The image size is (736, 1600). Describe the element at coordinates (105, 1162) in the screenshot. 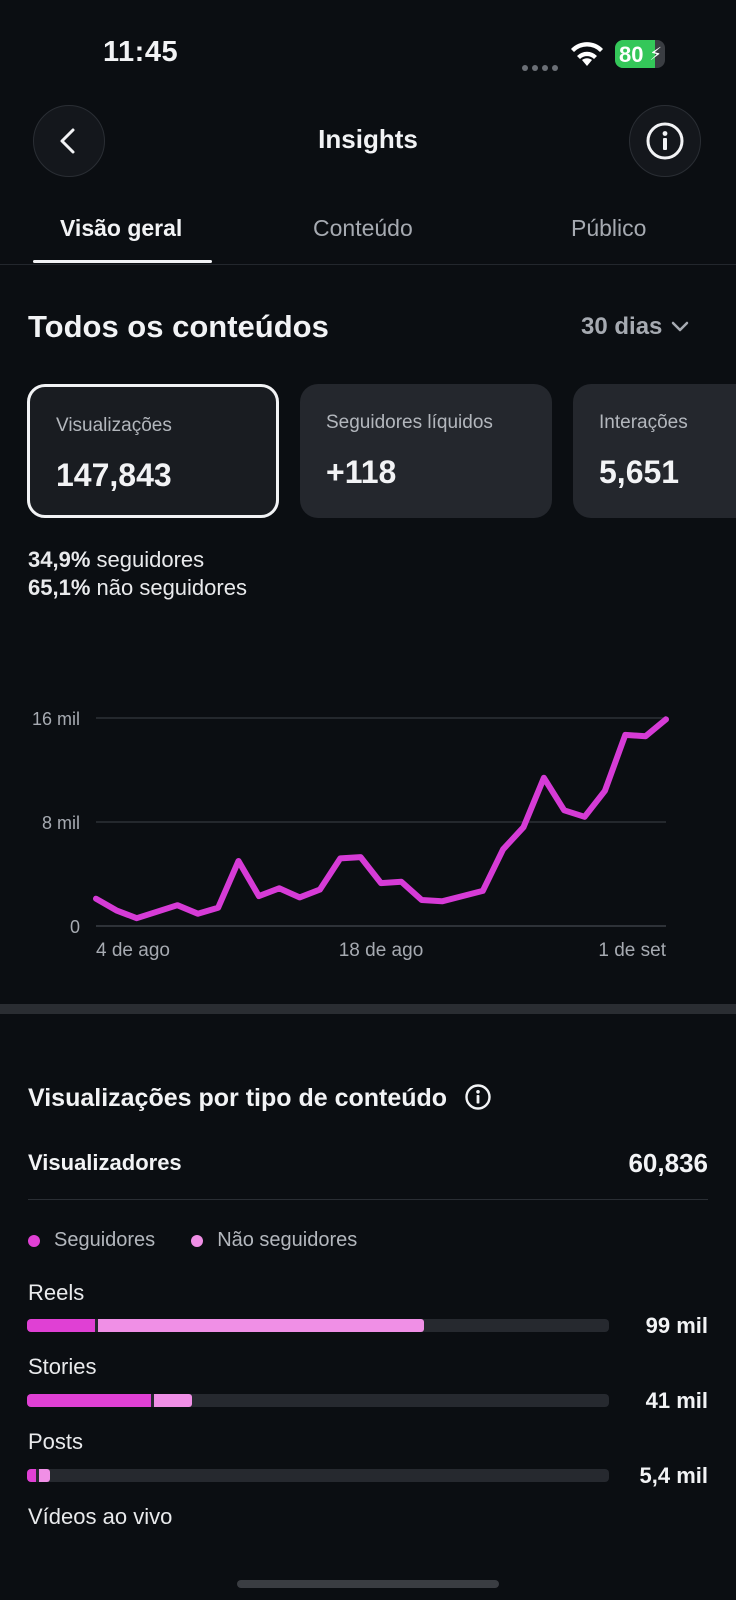

I see `viewers-label: Visualizadores` at that location.